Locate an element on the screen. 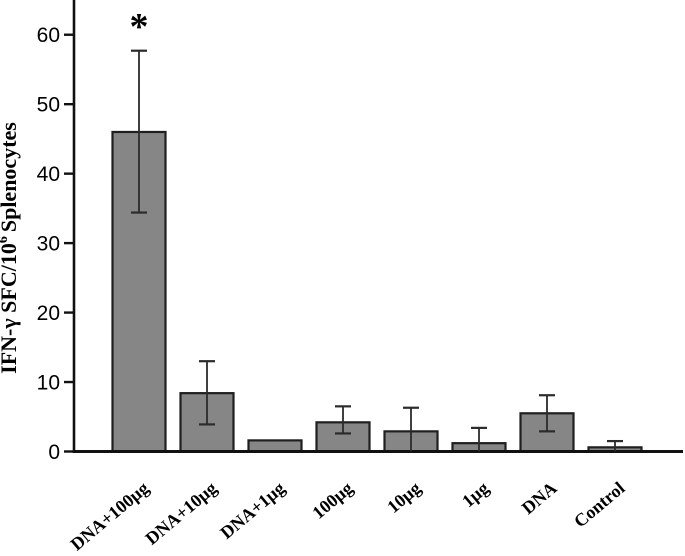  y-tick-label: 60 is located at coordinates (48, 35).